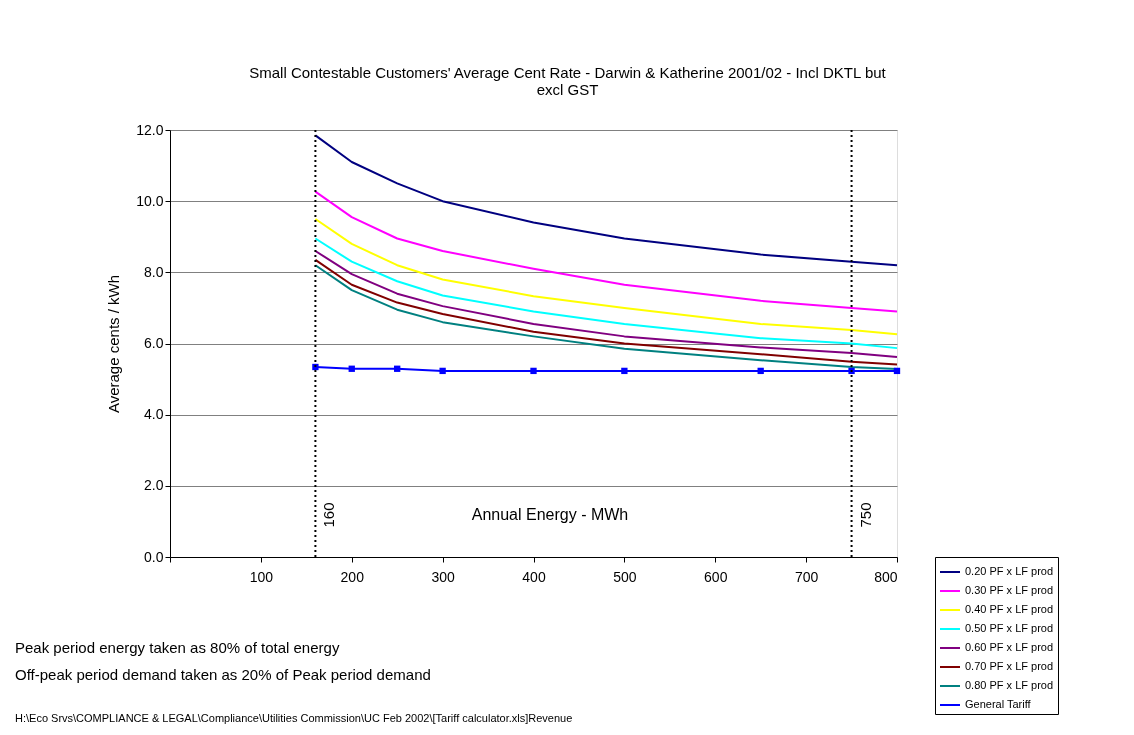 Image resolution: width=1134 pixels, height=735 pixels. What do you see at coordinates (352, 576) in the screenshot?
I see `x-tick-label: 200` at bounding box center [352, 576].